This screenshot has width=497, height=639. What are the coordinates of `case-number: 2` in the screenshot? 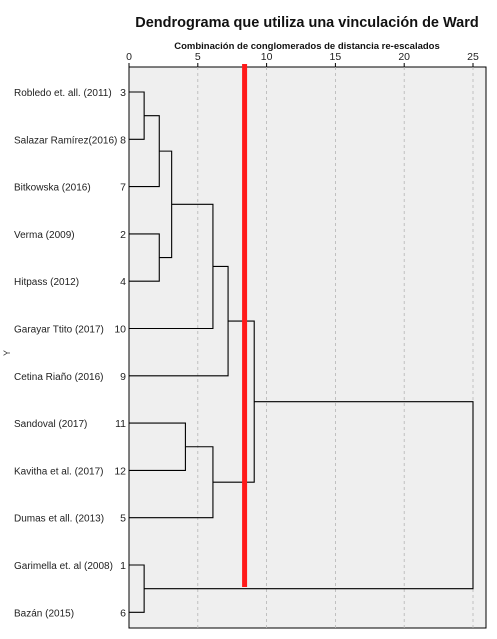 It's located at (123, 235).